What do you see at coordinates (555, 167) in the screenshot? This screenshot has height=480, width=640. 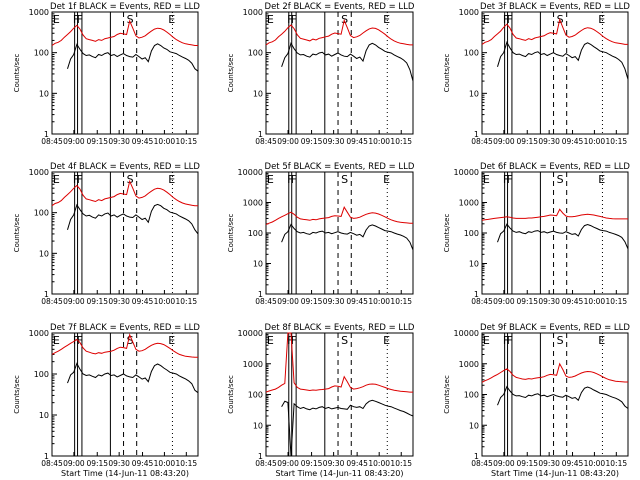 I see `chart-title: Det 6f BLACK = Events, RED = LLD` at bounding box center [555, 167].